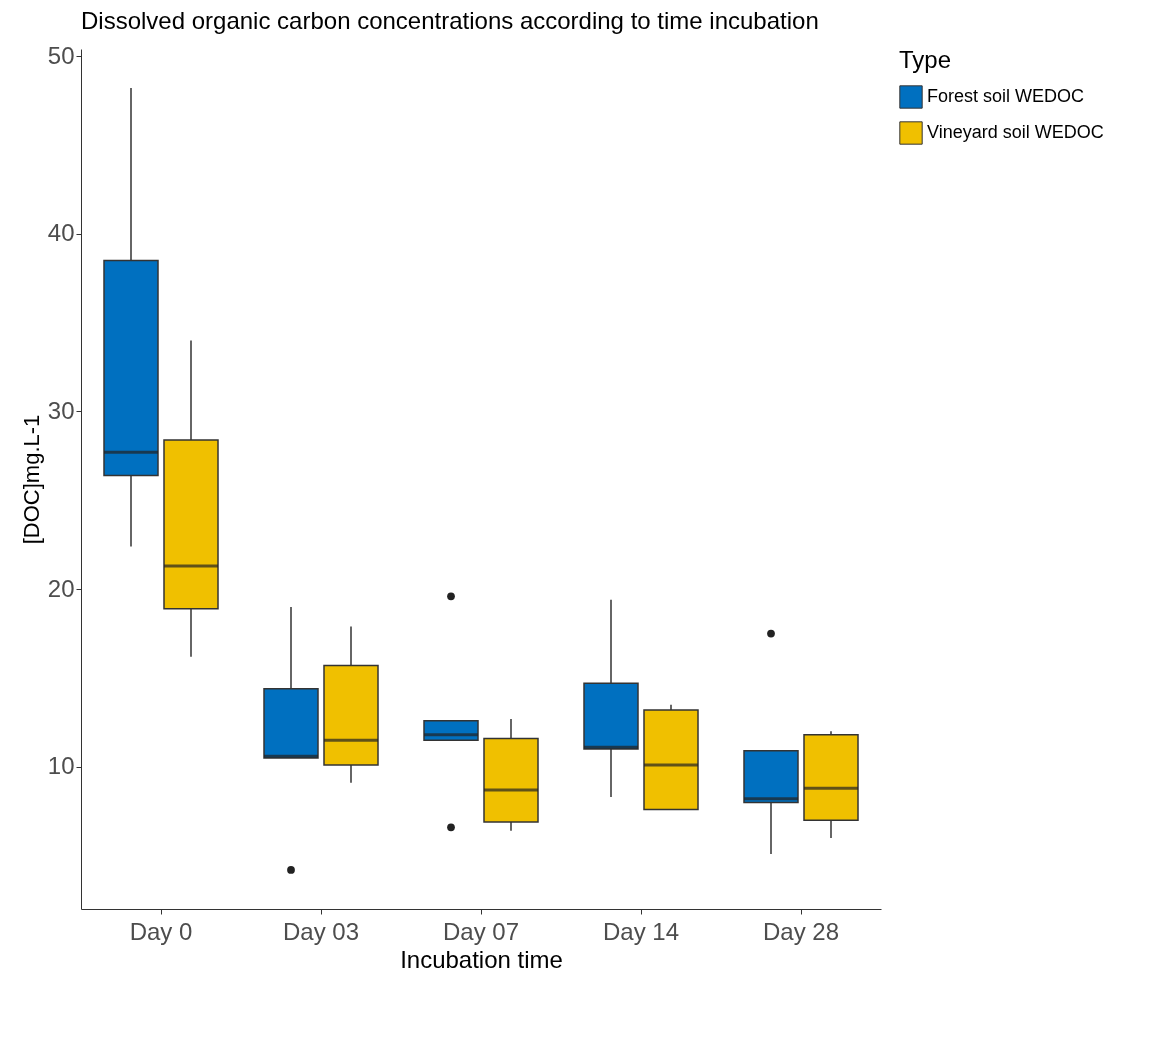 Image resolution: width=1155 pixels, height=1039 pixels. I want to click on x-tick-label: Day 03, so click(321, 931).